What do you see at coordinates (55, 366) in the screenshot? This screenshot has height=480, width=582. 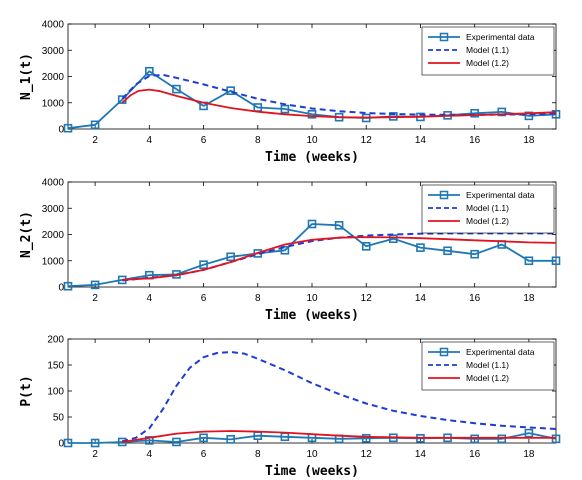 I see `y-tick-label: 150` at bounding box center [55, 366].